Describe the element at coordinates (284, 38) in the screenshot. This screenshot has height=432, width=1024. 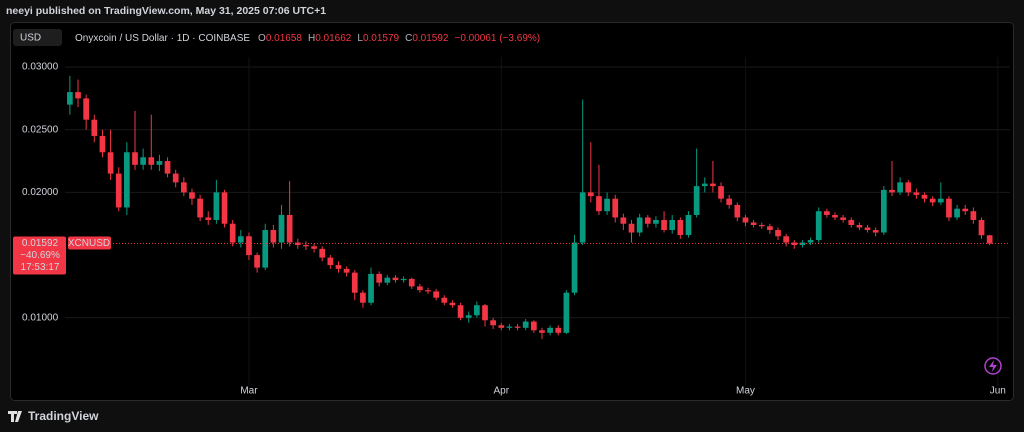
I see `ohlc-value: 0.01658` at that location.